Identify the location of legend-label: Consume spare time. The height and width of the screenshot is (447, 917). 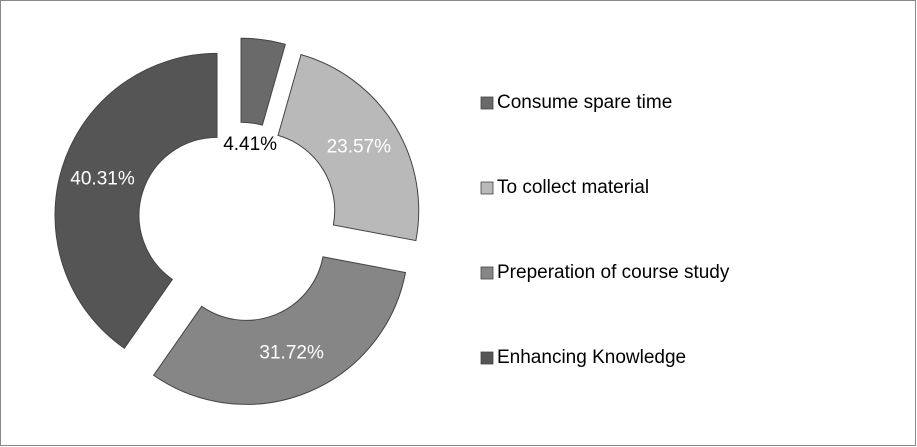
(584, 102).